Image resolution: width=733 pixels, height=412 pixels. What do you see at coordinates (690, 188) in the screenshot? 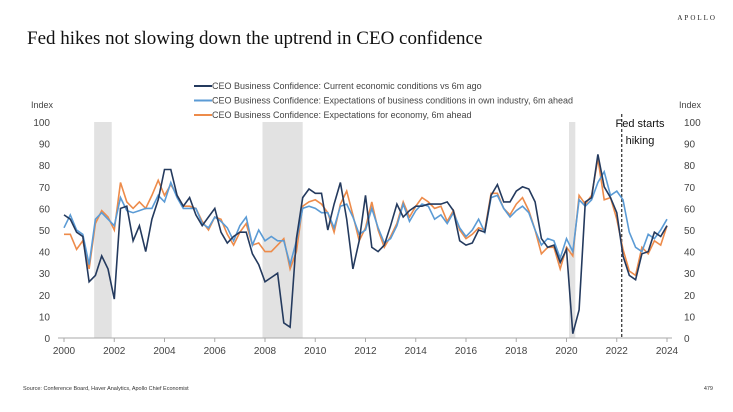
I see `y-tick-right: 70` at bounding box center [690, 188].